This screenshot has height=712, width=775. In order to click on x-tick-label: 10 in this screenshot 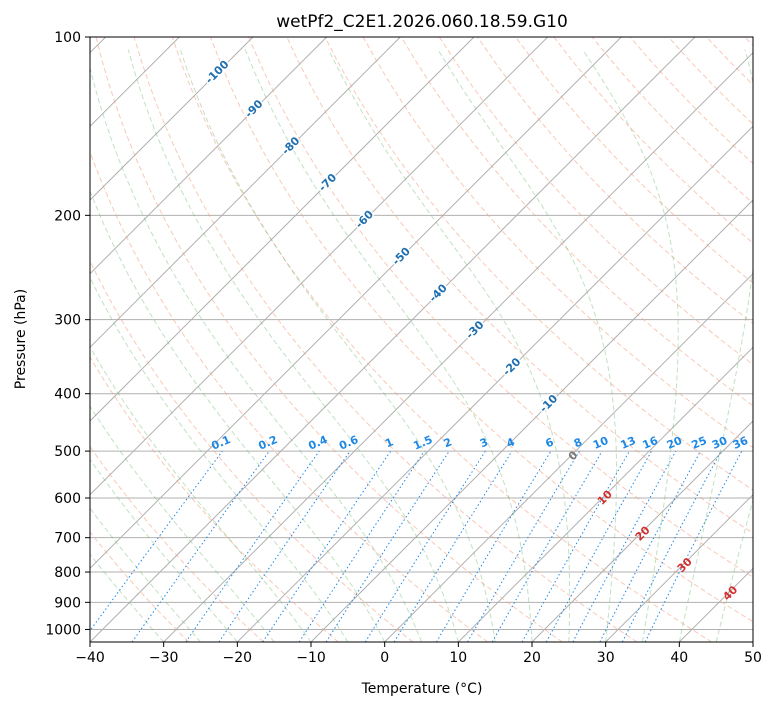, I will do `click(458, 658)`.